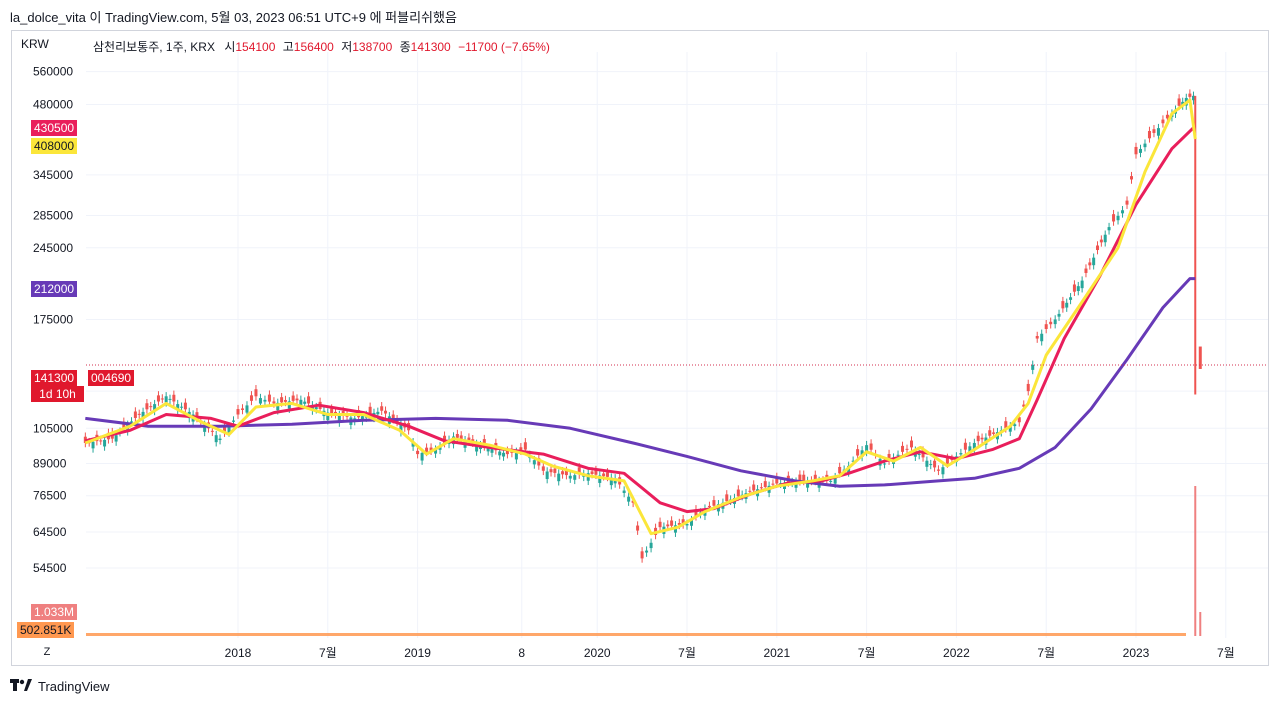  I want to click on price-code-badge: 004690, so click(111, 378).